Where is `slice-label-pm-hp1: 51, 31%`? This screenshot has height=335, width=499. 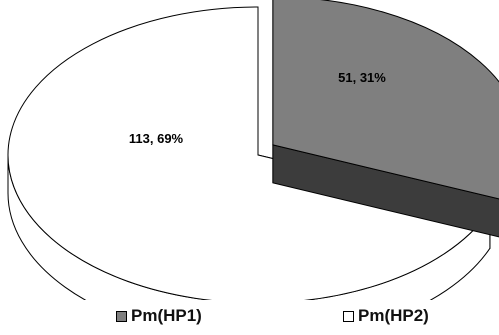 slice-label-pm-hp1: 51, 31% is located at coordinates (362, 77).